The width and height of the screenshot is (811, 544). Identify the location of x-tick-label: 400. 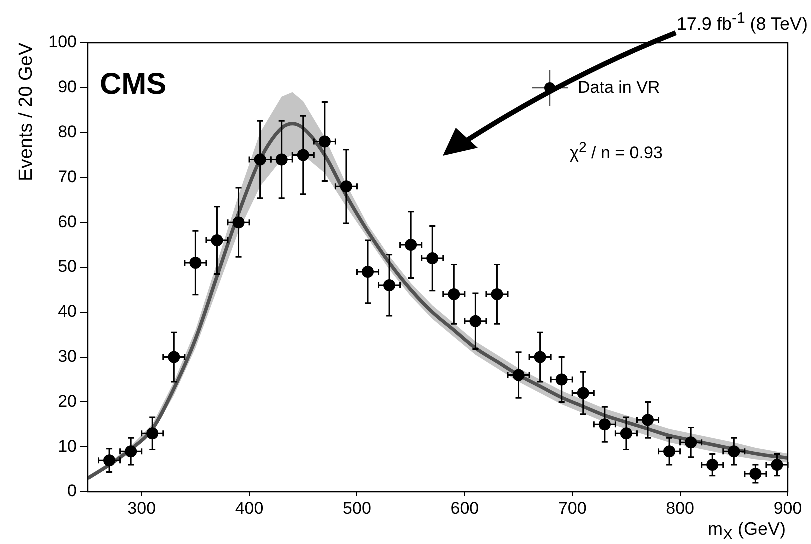
(249, 508).